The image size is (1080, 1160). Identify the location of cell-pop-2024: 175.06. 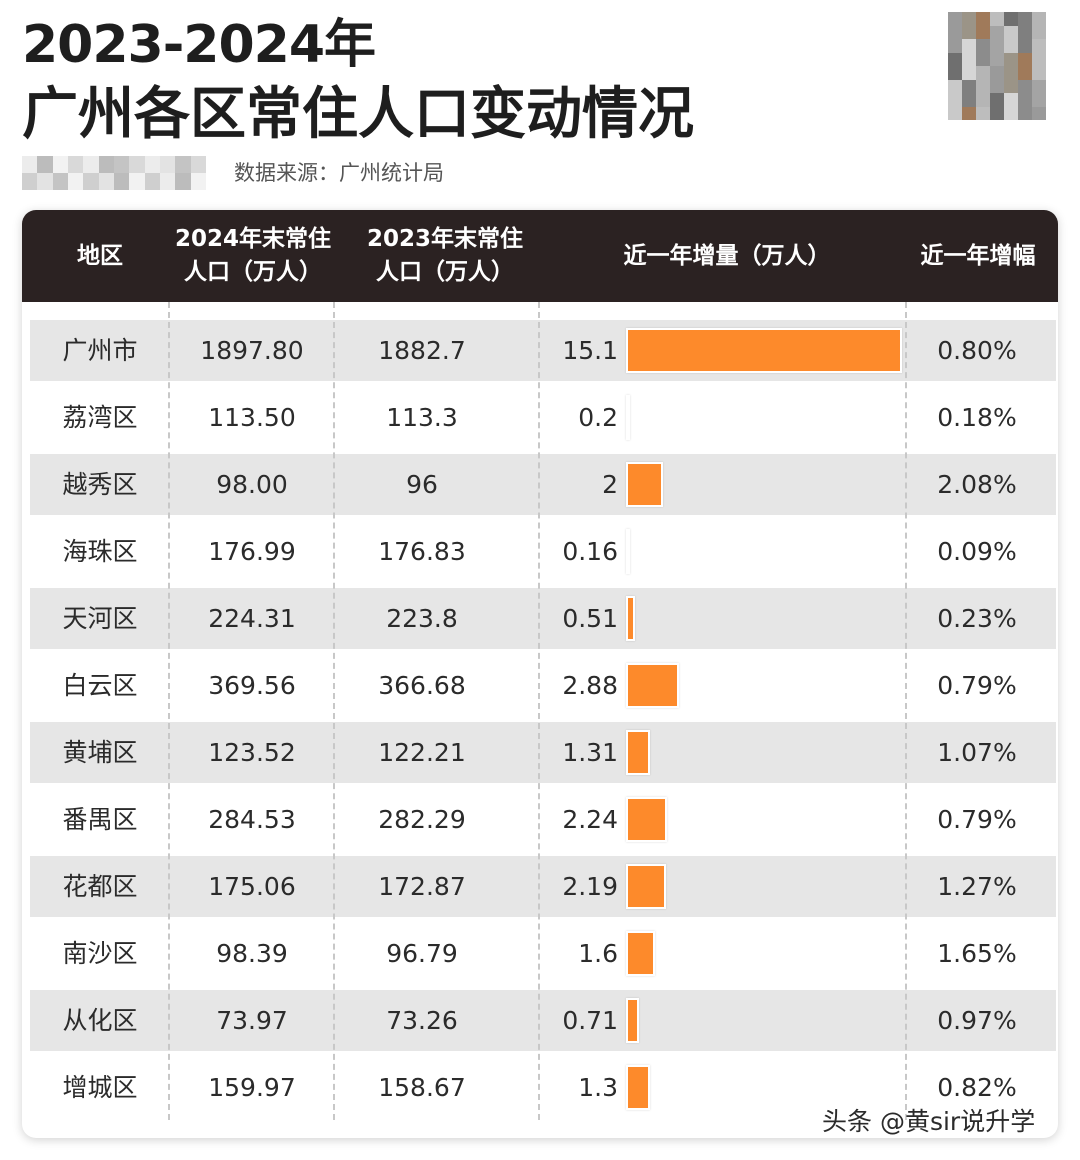
(252, 886).